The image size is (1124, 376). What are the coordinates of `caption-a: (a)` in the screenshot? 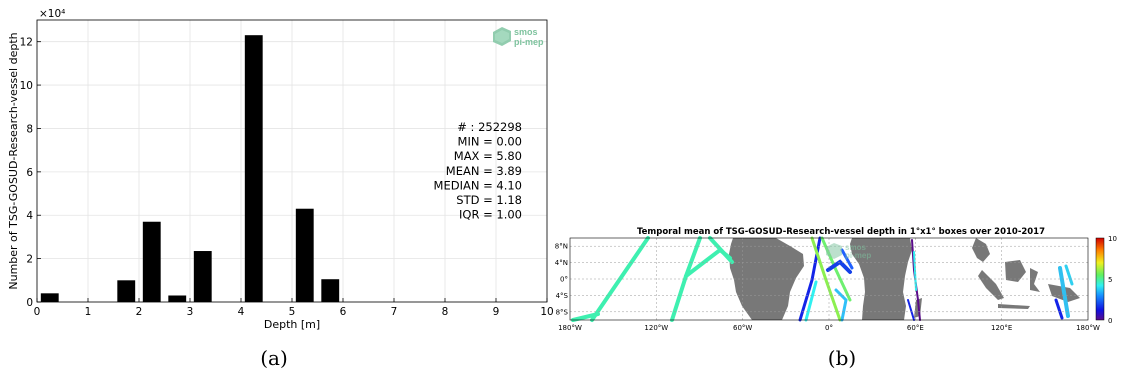 It's located at (274, 358).